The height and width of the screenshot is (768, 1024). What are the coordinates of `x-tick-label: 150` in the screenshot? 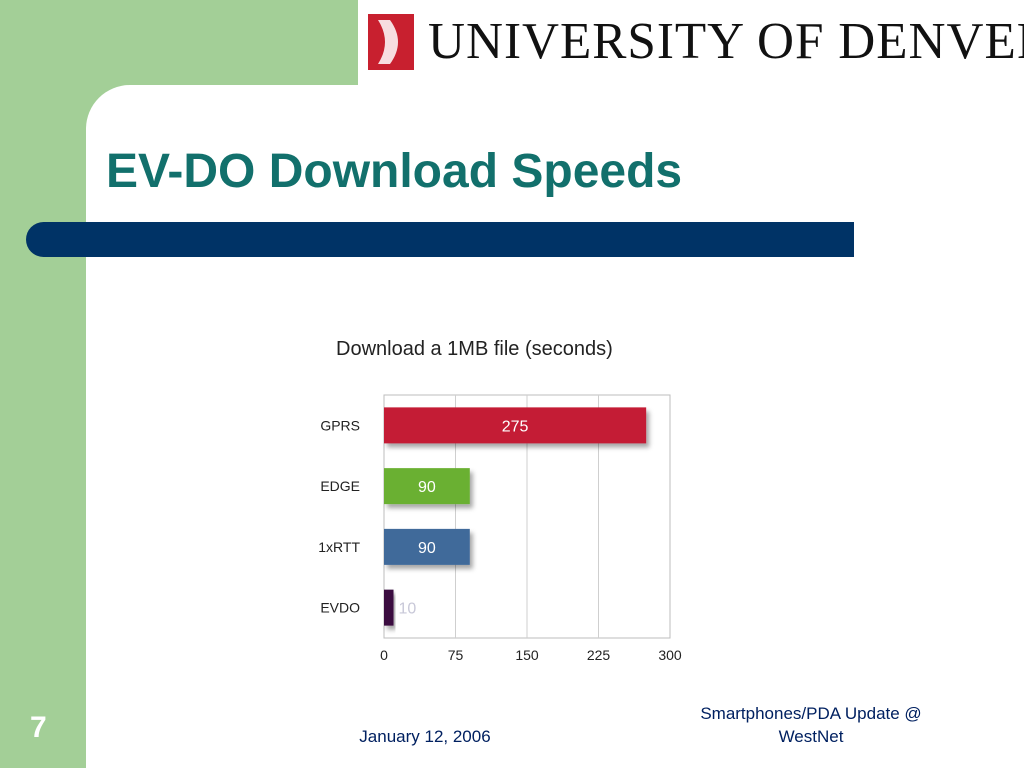 It's located at (527, 655).